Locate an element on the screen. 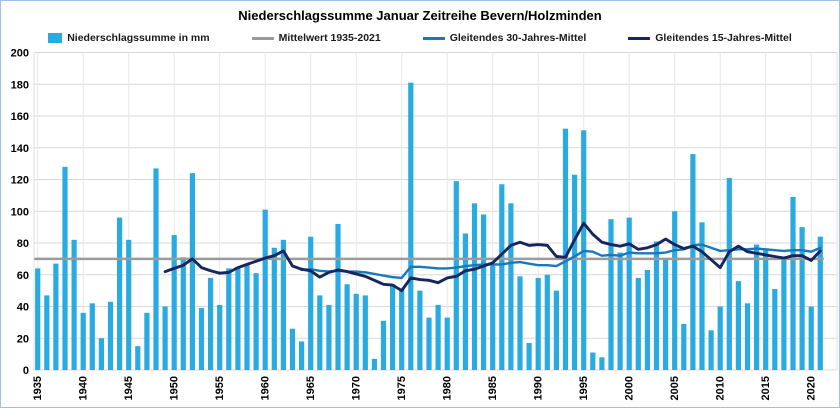  legend-label: Niederschlagssumme in mm is located at coordinates (138, 38).